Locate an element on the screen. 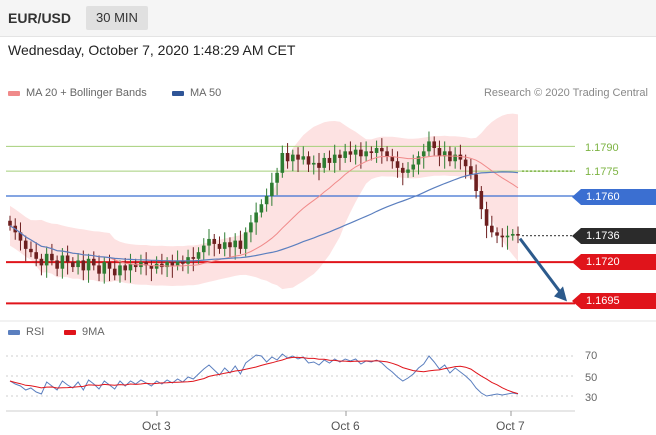  legend-ma50-label: MA 50 is located at coordinates (206, 93).